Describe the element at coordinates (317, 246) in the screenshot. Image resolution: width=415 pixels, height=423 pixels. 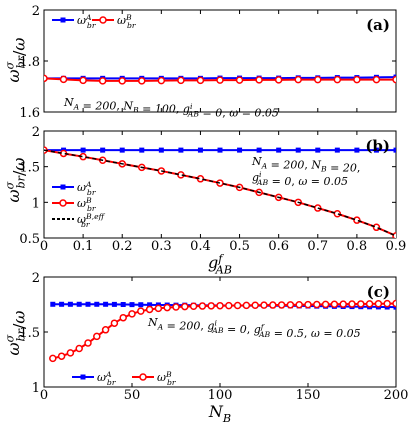
I see `x-tick-label: 0.7` at that location.